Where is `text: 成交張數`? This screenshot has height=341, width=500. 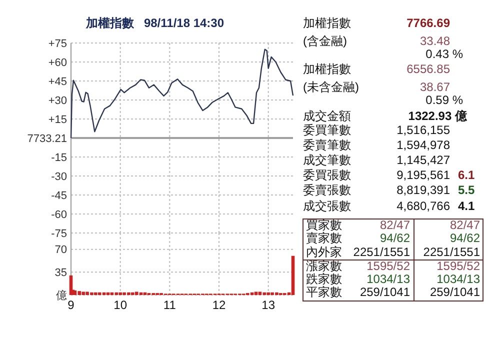
text: 成交張數 is located at coordinates (327, 206).